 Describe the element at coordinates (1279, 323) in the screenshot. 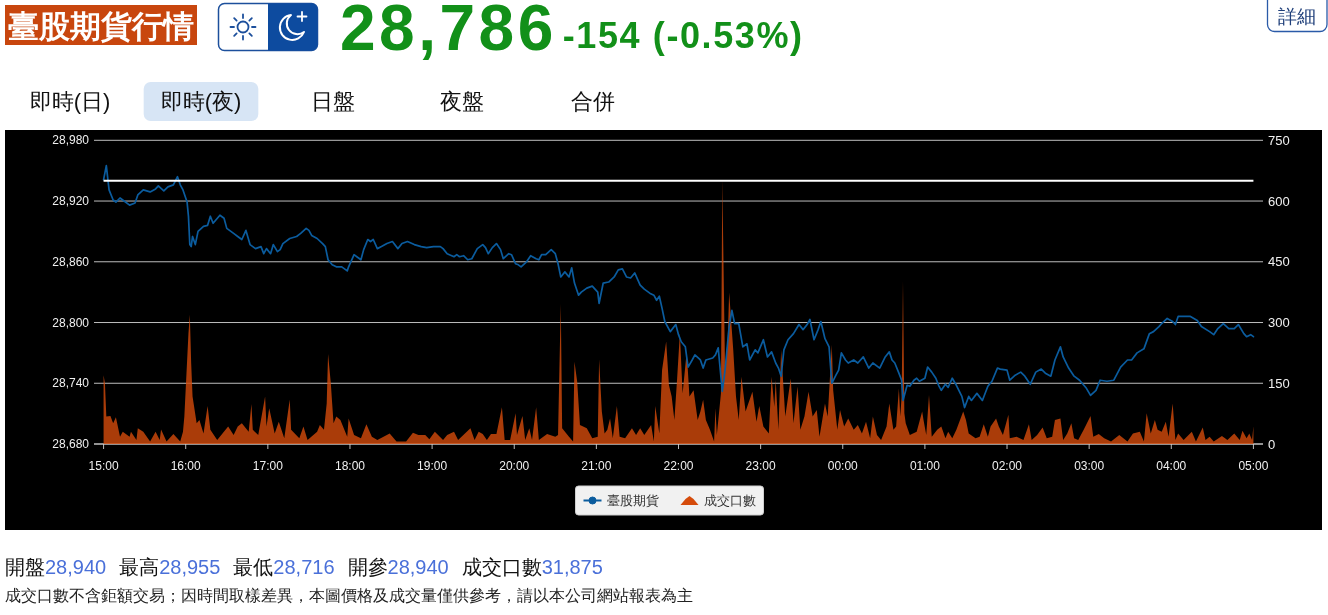

I see `y2-tick-label: 300` at that location.